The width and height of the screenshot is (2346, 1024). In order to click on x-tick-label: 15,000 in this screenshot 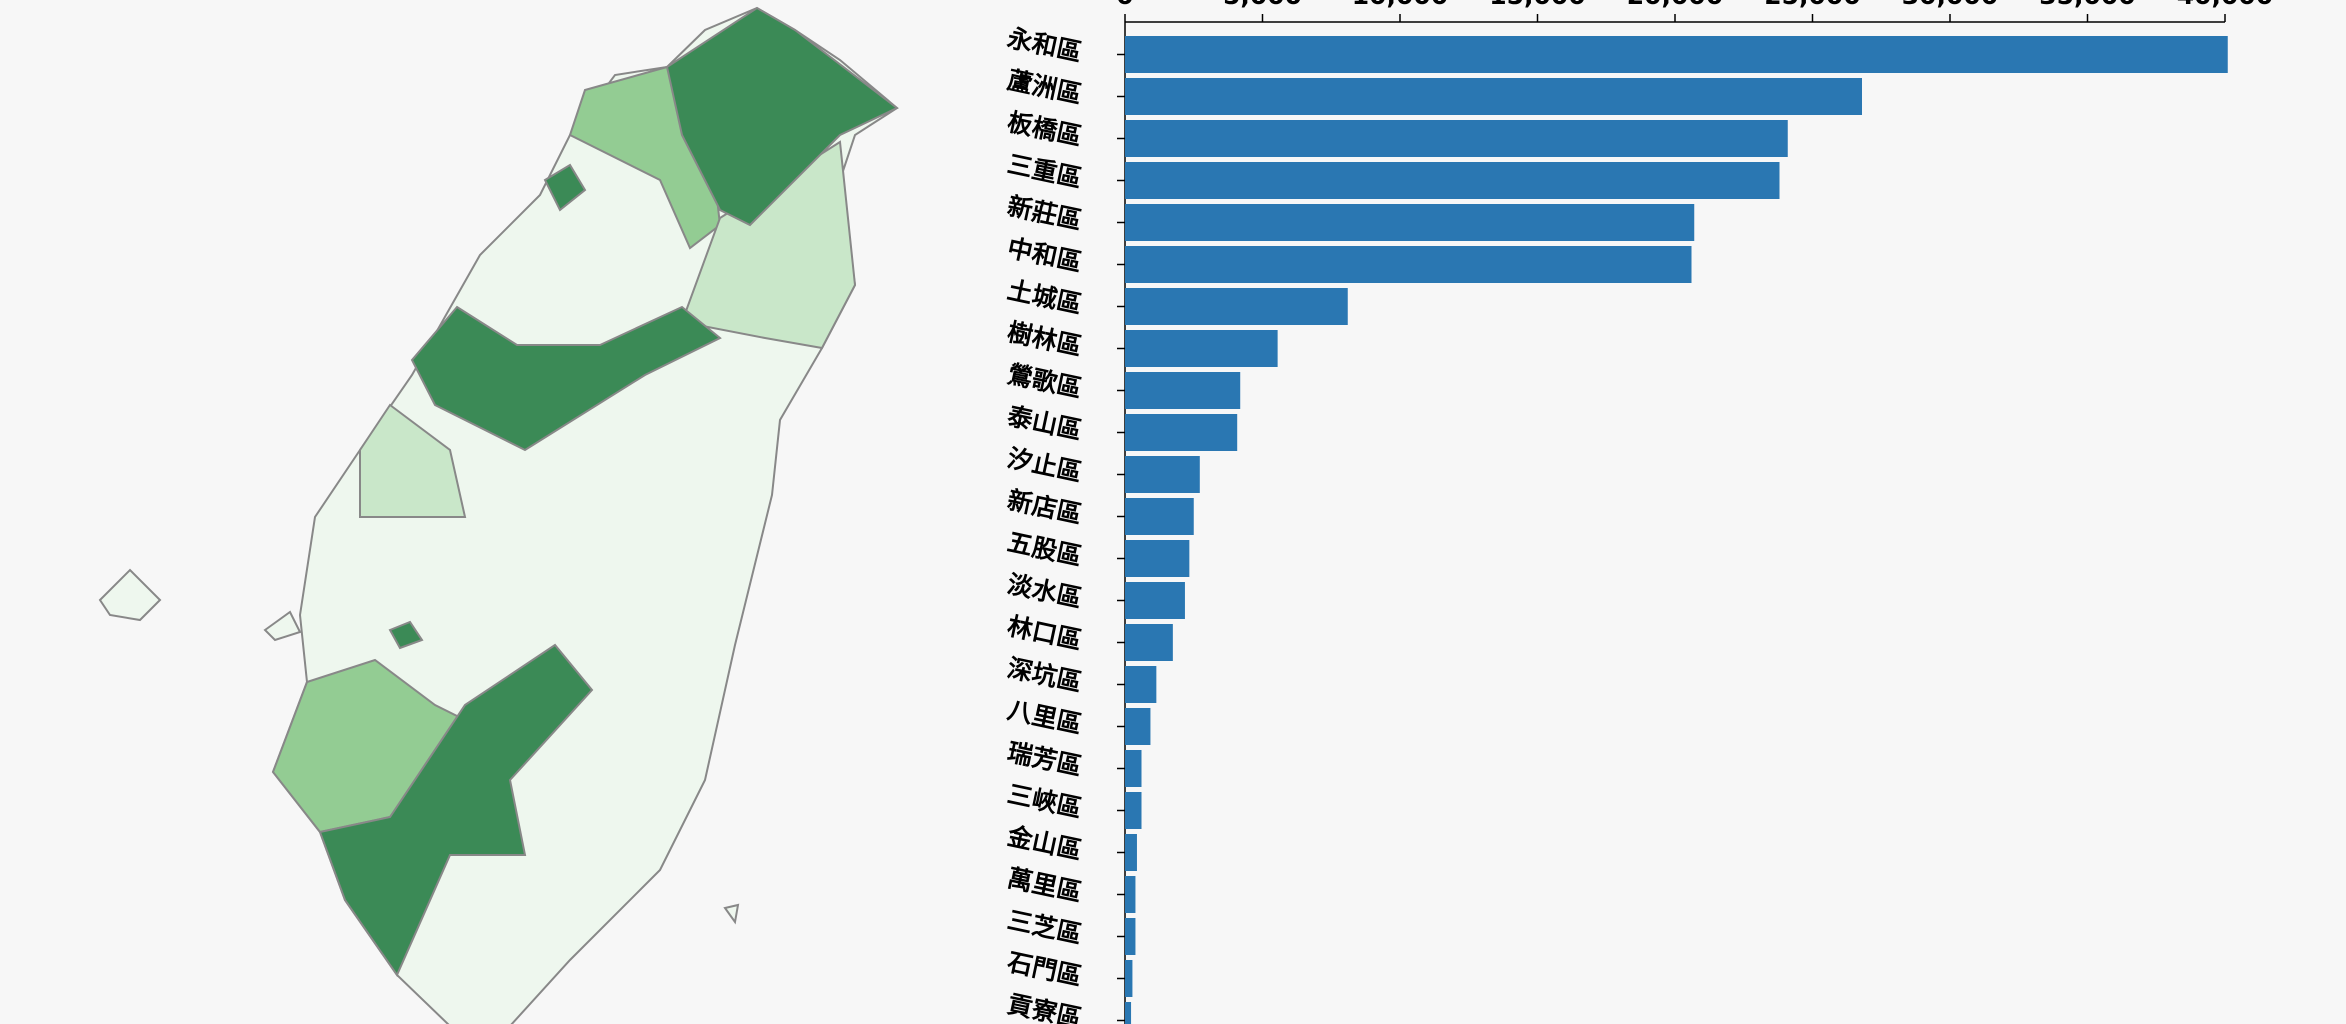, I will do `click(1537, 5)`.